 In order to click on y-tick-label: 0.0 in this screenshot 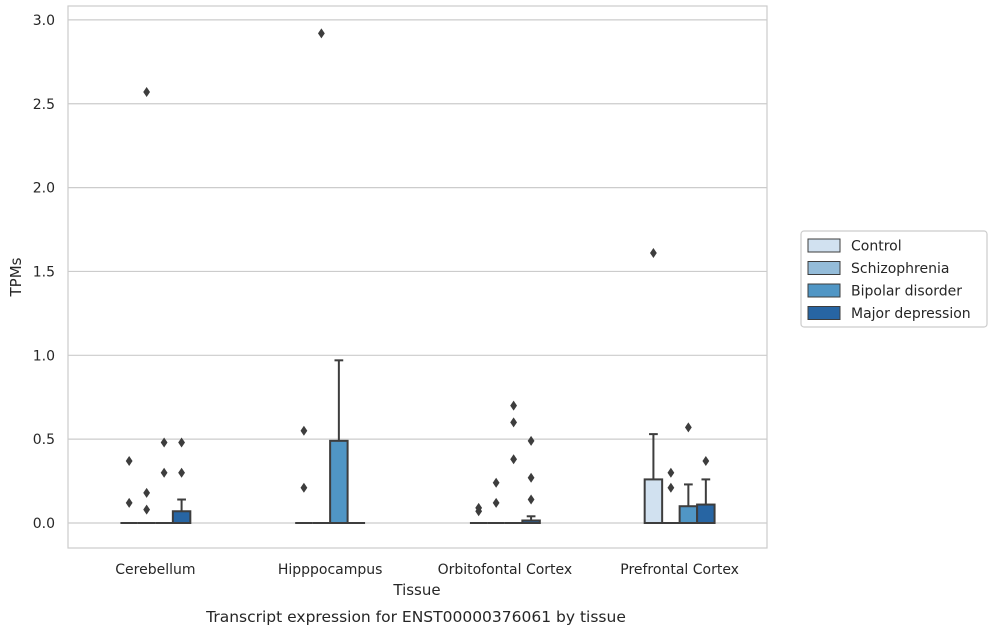, I will do `click(44, 524)`.